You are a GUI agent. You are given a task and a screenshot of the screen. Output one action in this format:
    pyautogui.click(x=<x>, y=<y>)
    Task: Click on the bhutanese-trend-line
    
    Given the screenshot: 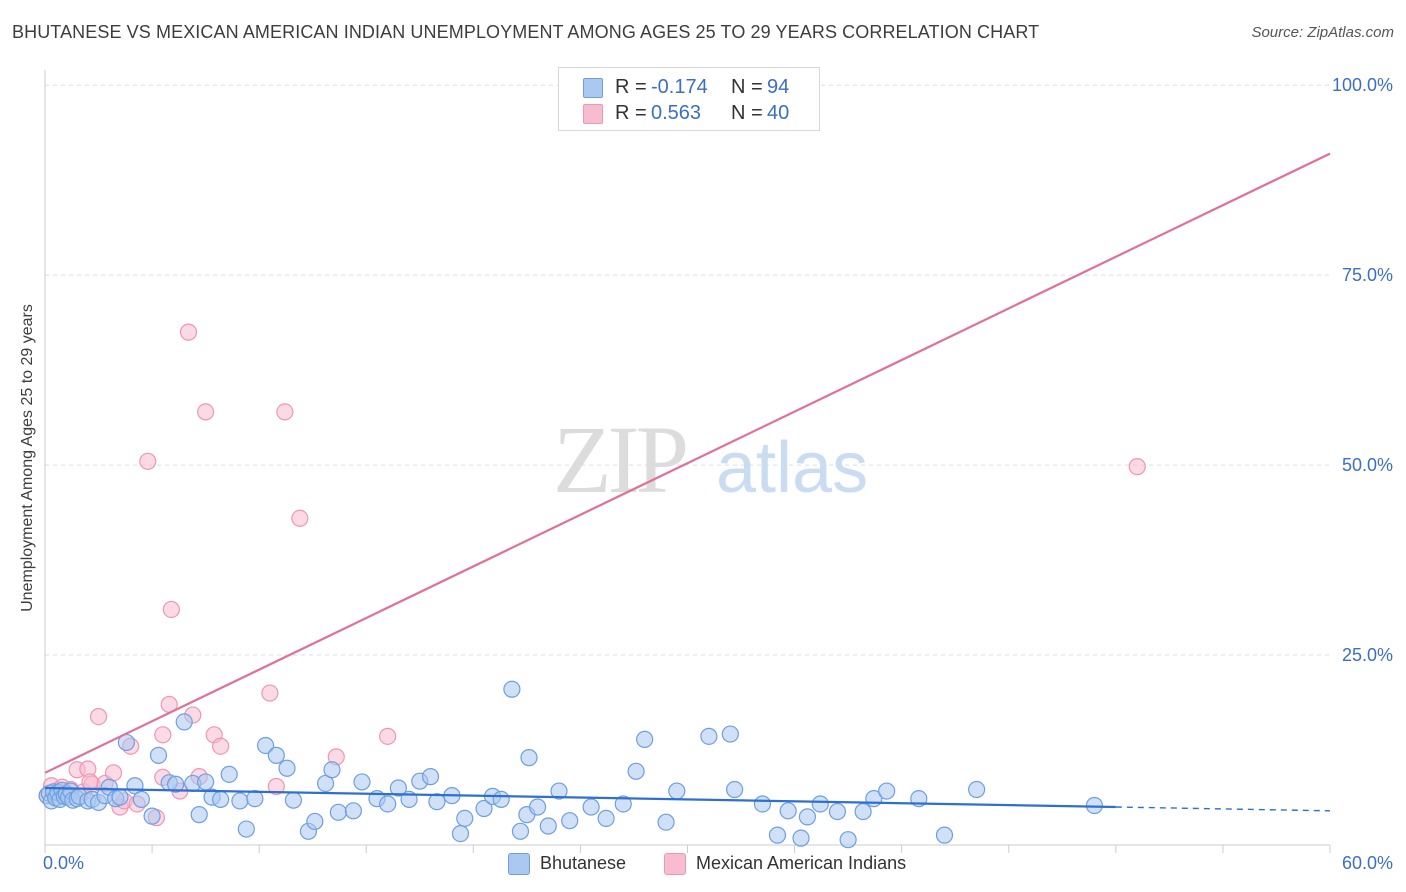 What is the action you would take?
    pyautogui.click(x=580, y=797)
    